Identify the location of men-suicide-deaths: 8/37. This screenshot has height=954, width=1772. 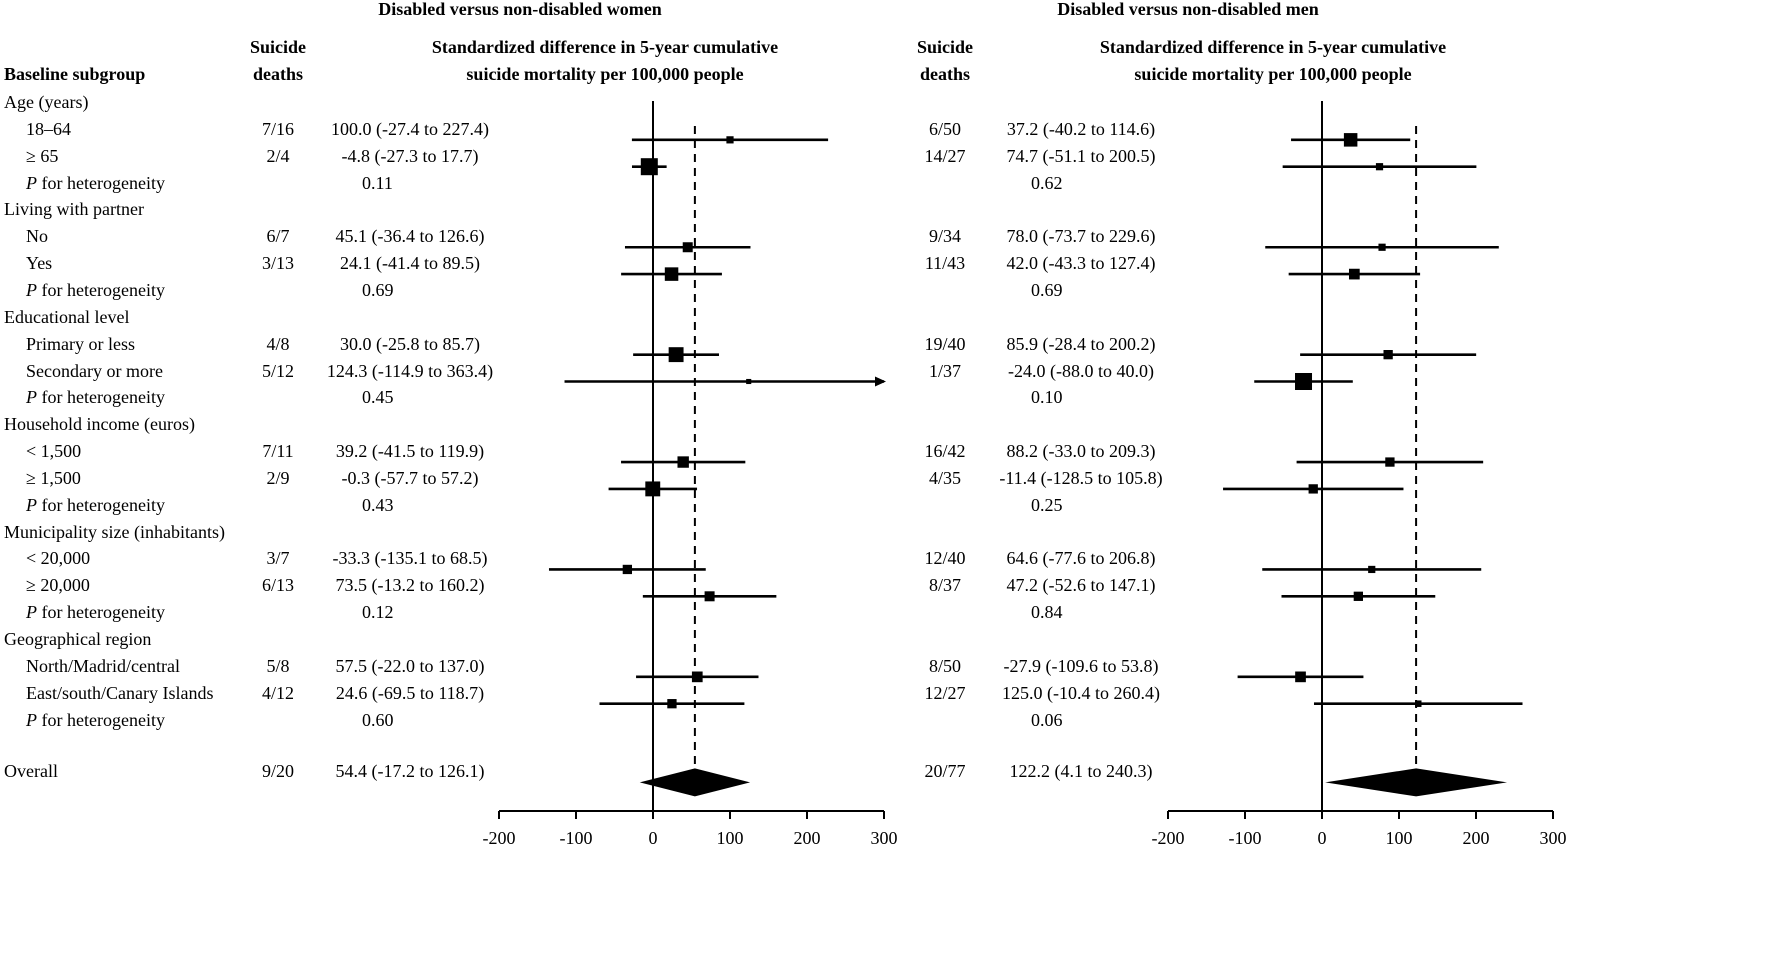
(945, 585).